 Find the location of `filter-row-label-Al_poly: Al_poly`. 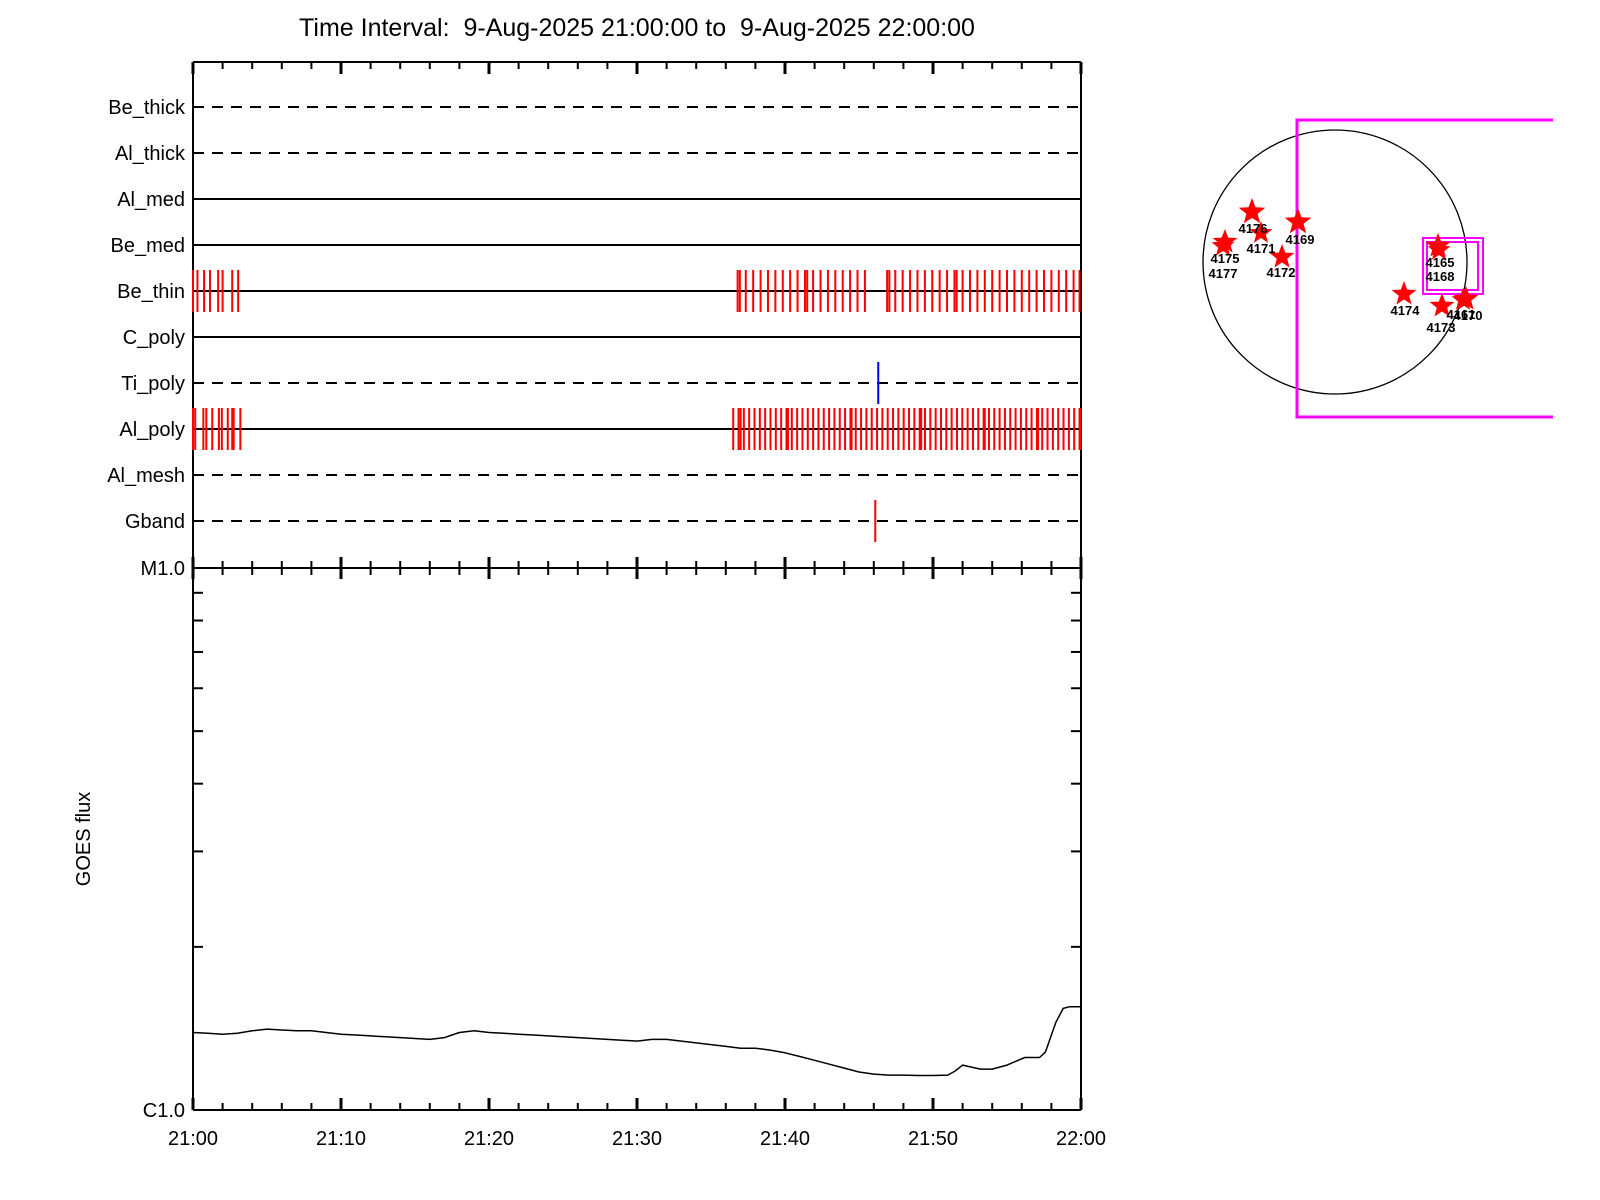

filter-row-label-Al_poly: Al_poly is located at coordinates (152, 430).